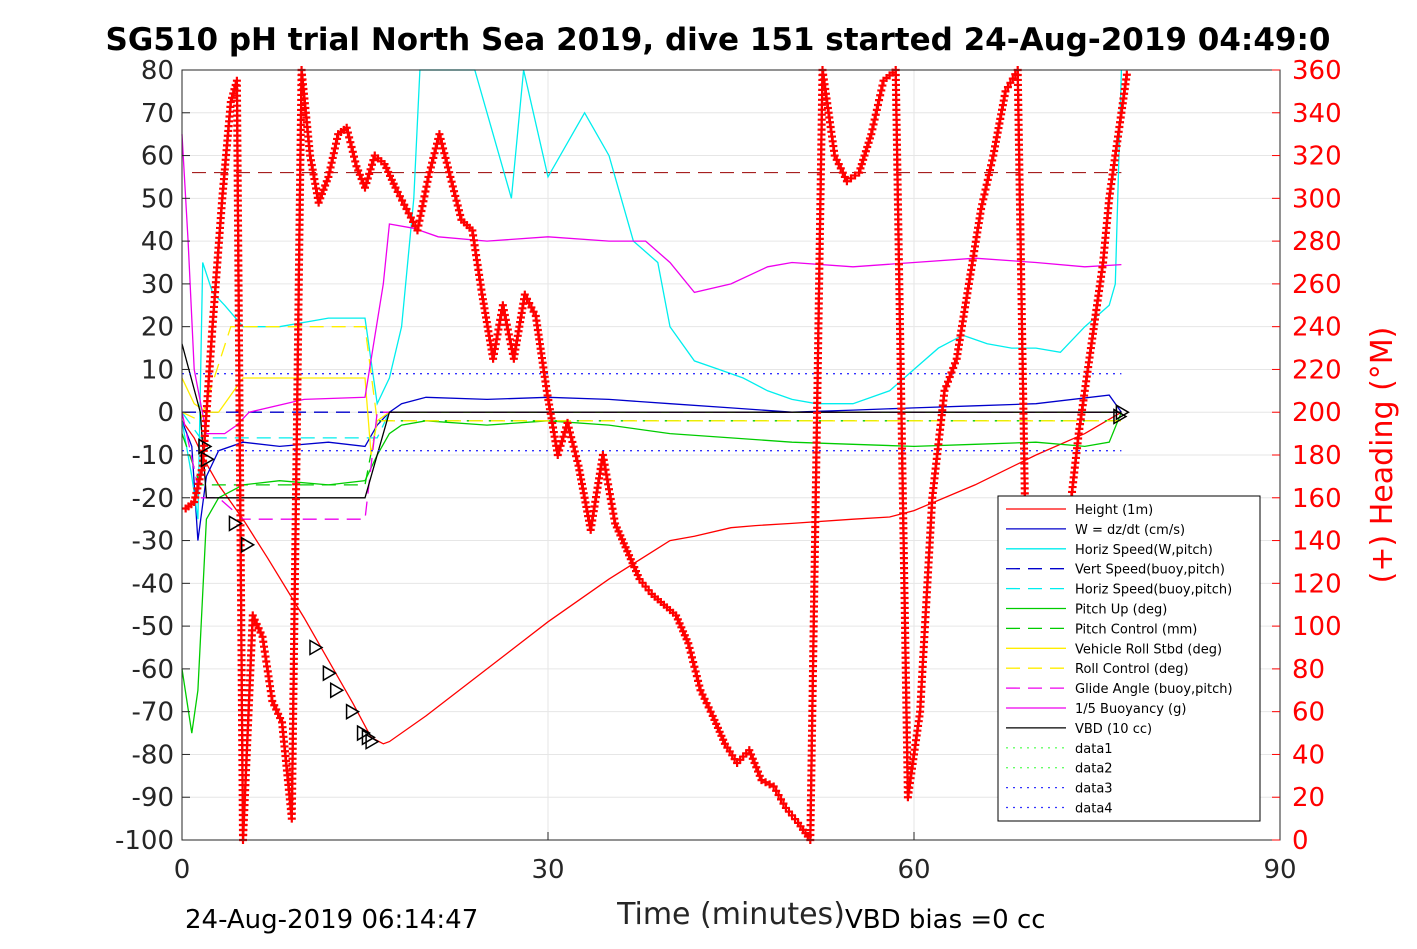  I want to click on right-tick-label: 360, so click(1317, 71).